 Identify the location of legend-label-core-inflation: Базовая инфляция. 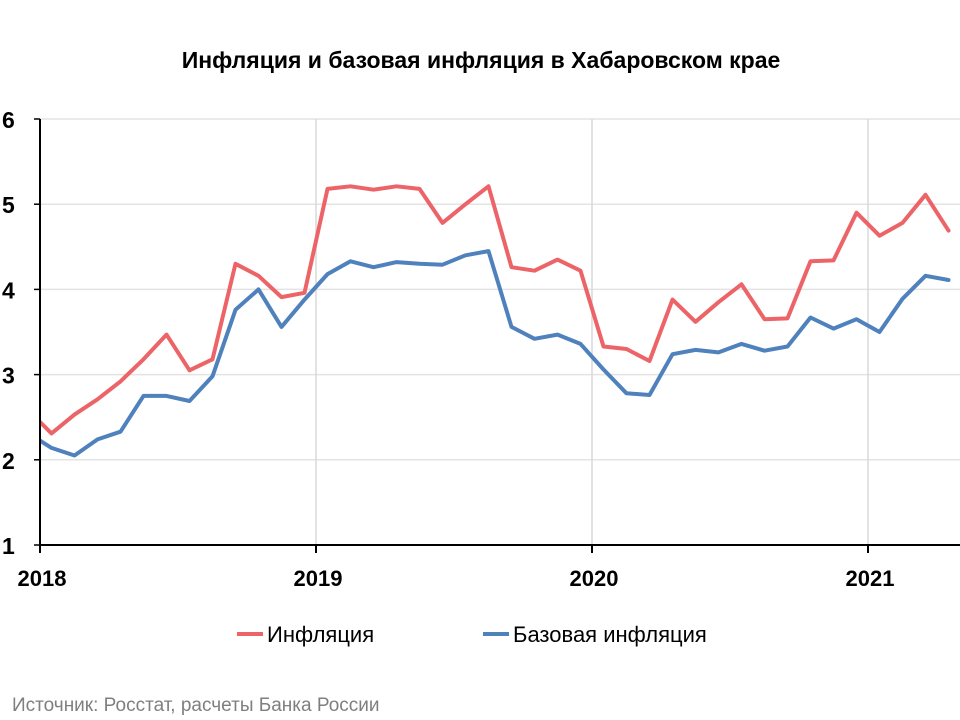
(610, 634).